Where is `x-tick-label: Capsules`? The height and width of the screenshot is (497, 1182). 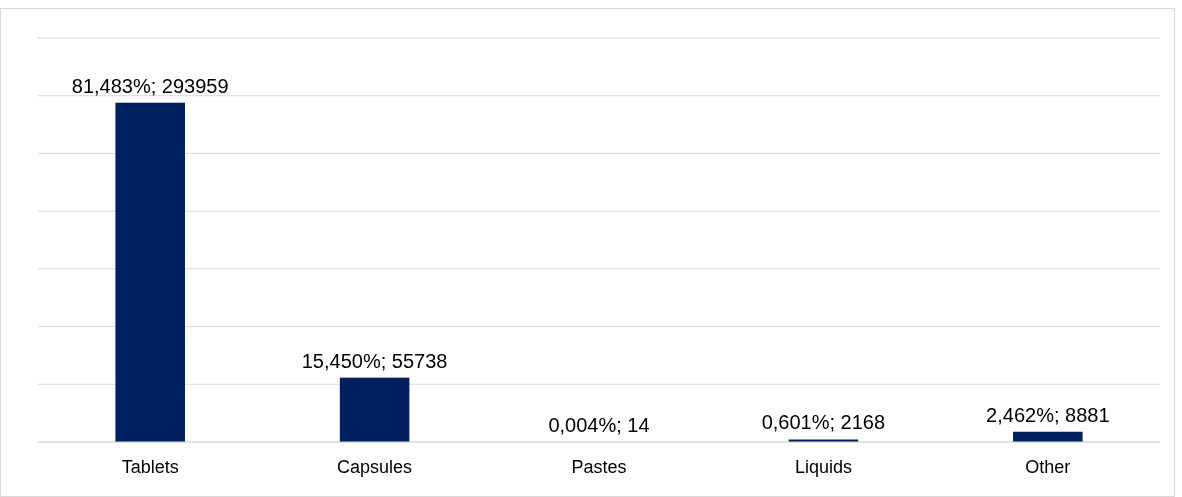 x-tick-label: Capsules is located at coordinates (375, 467).